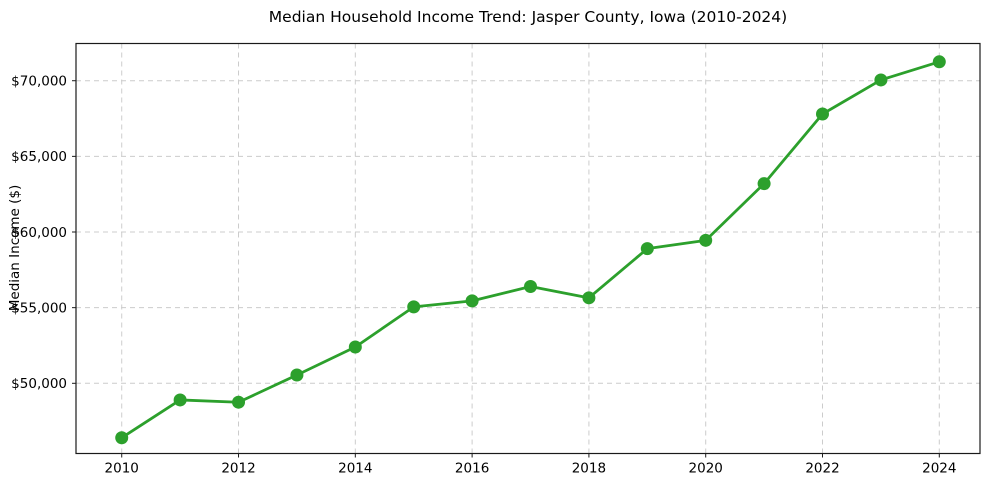 This screenshot has width=989, height=490. Describe the element at coordinates (39, 308) in the screenshot. I see `y-tick-label: $55,000` at that location.